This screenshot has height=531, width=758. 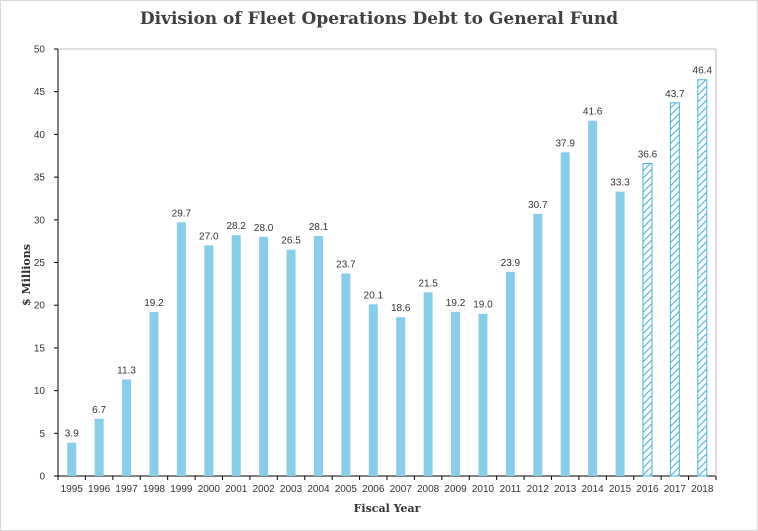 What do you see at coordinates (291, 489) in the screenshot?
I see `x-tick-label: 2003` at bounding box center [291, 489].